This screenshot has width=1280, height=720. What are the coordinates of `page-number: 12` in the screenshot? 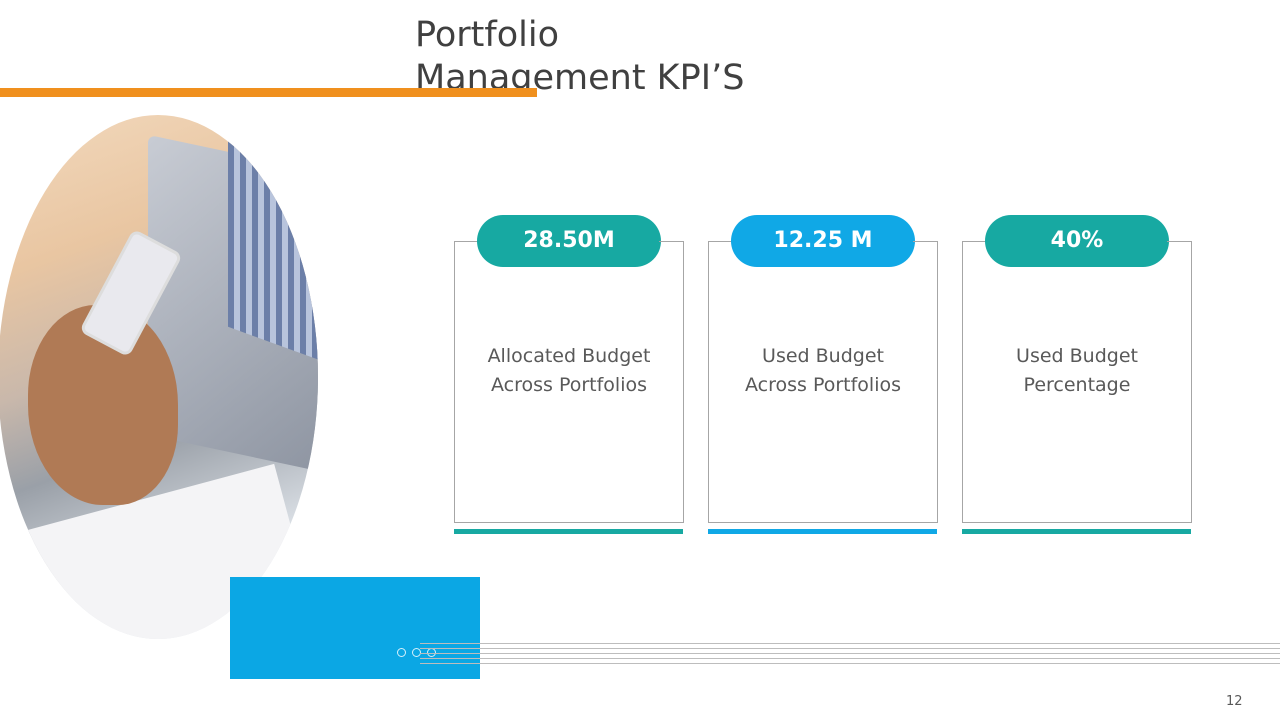 It's located at (1234, 701).